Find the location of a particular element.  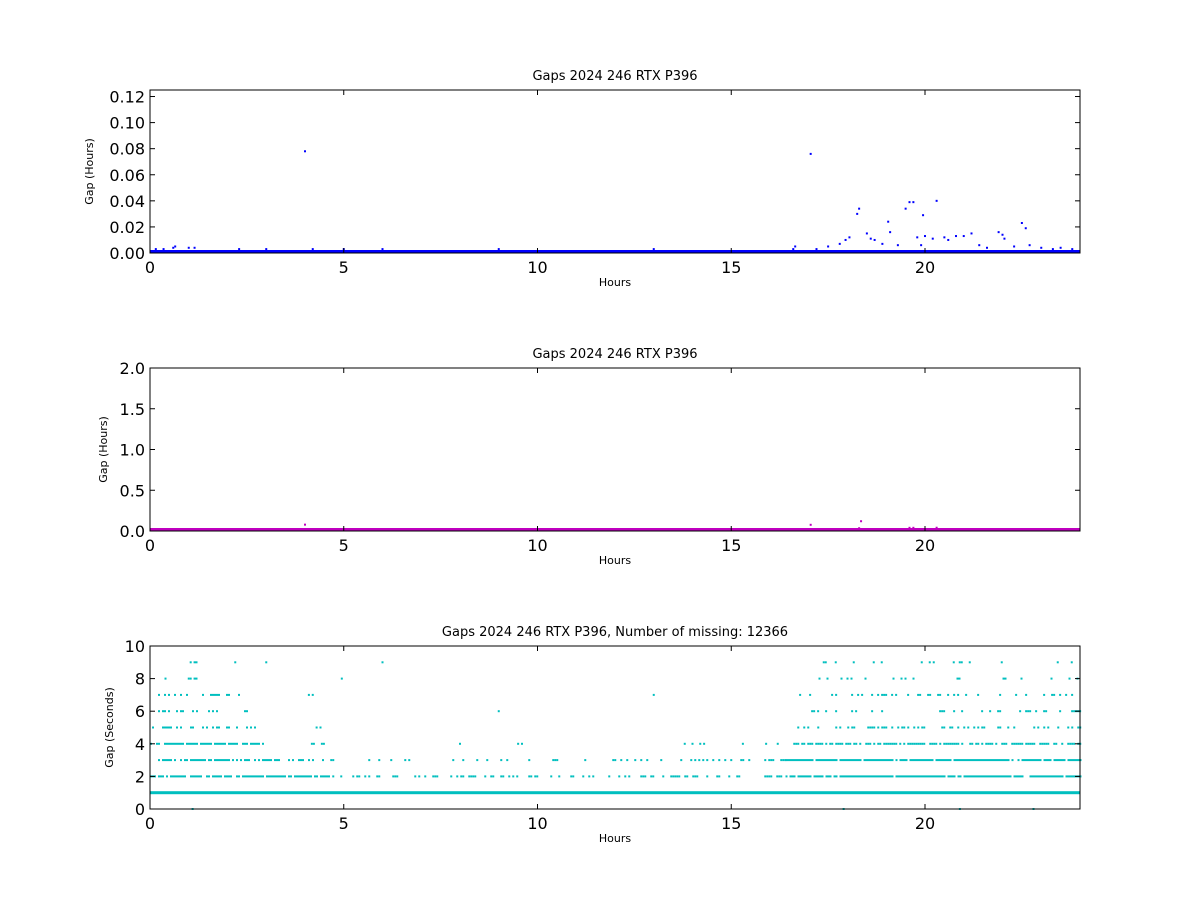

axes-frame is located at coordinates (615, 449).